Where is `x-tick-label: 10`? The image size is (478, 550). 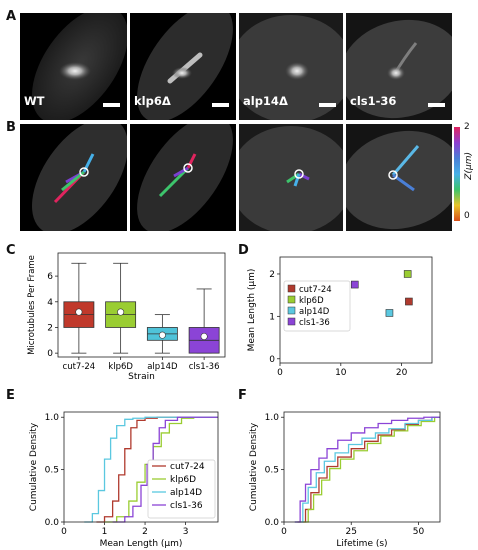 x-tick-label: 10 is located at coordinates (341, 373).